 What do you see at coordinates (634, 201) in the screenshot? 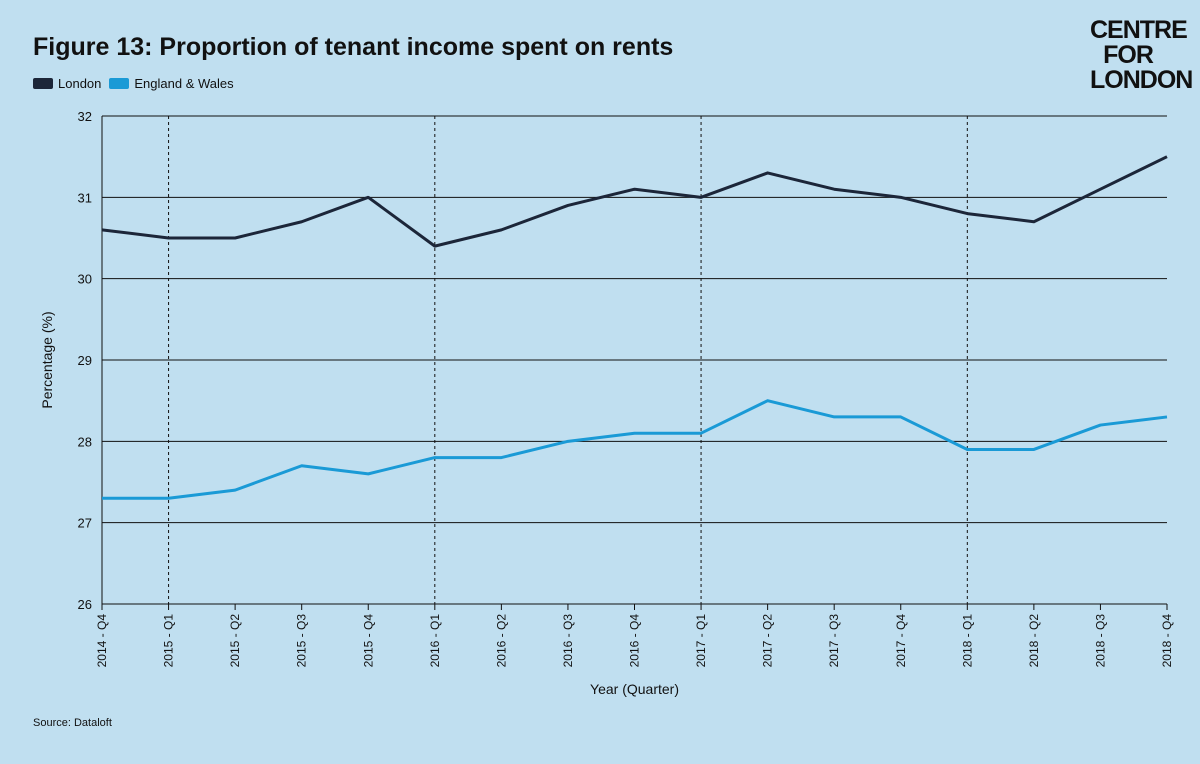
I see `series-line-london` at bounding box center [634, 201].